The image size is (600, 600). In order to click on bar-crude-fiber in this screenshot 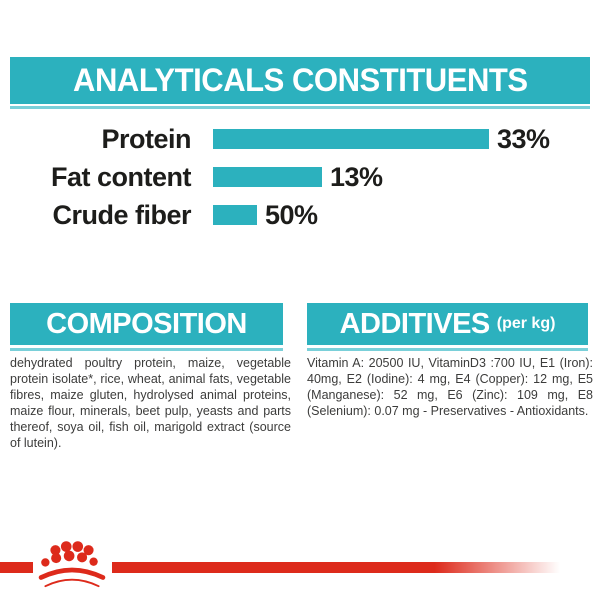, I will do `click(235, 215)`.